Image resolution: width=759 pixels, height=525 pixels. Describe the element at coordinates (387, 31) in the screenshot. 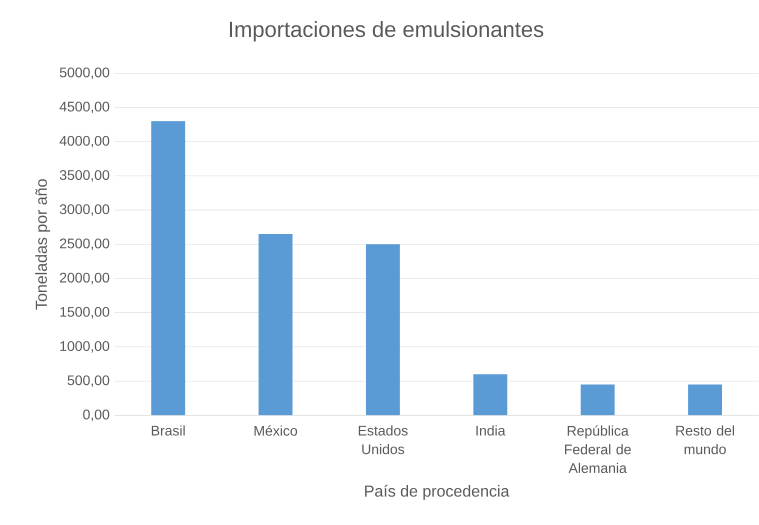

I see `chart-title: Importaciones de emulsionantes` at that location.